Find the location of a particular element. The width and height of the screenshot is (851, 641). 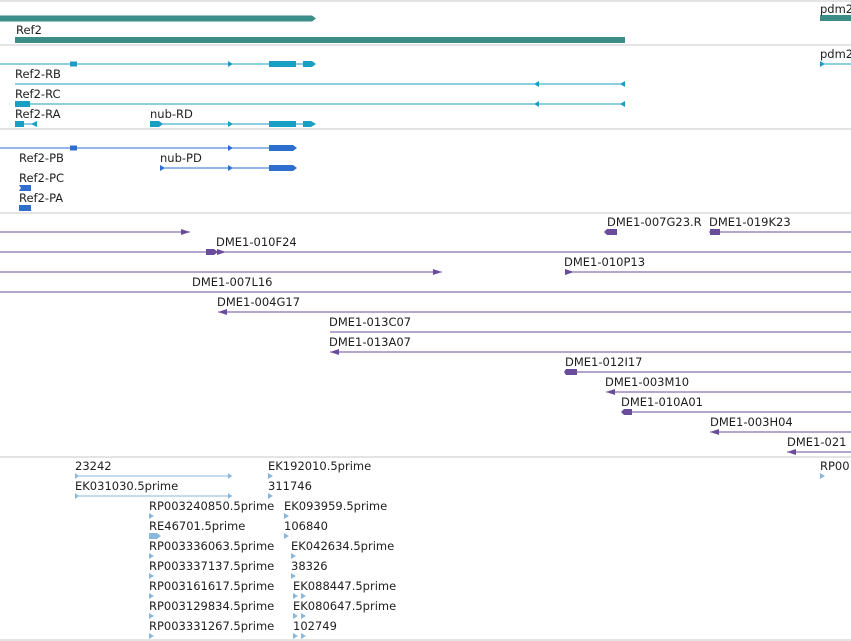

clone-label: DME1-013C07 is located at coordinates (370, 322).